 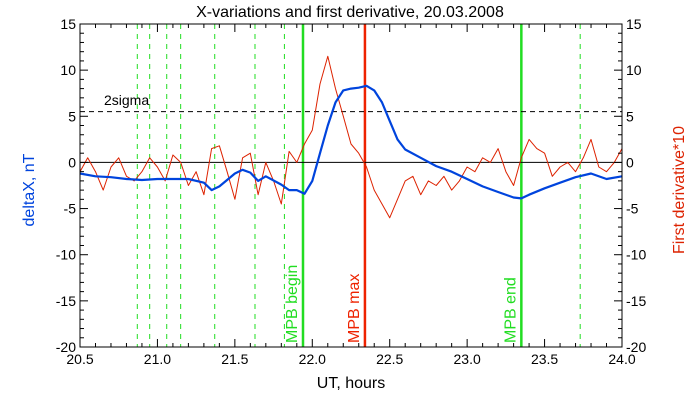 I want to click on y-tick-label-left-2: -10, so click(x=66, y=255).